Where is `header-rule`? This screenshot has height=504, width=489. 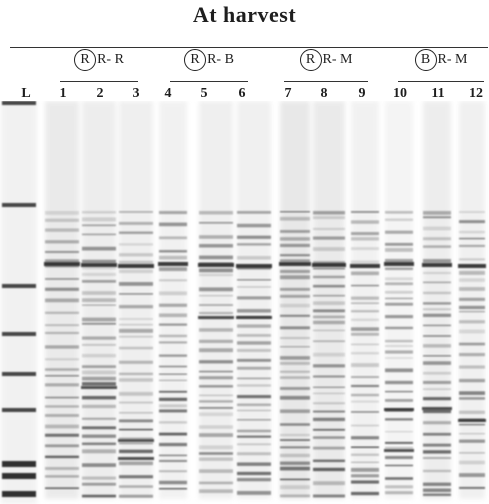
header-rule is located at coordinates (249, 47).